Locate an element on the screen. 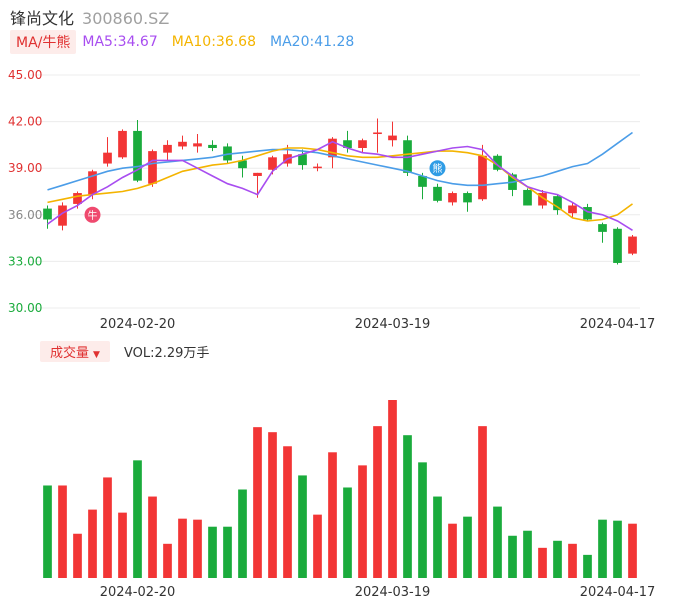 The width and height of the screenshot is (686, 606). bear-marker-label: 熊 is located at coordinates (438, 168).